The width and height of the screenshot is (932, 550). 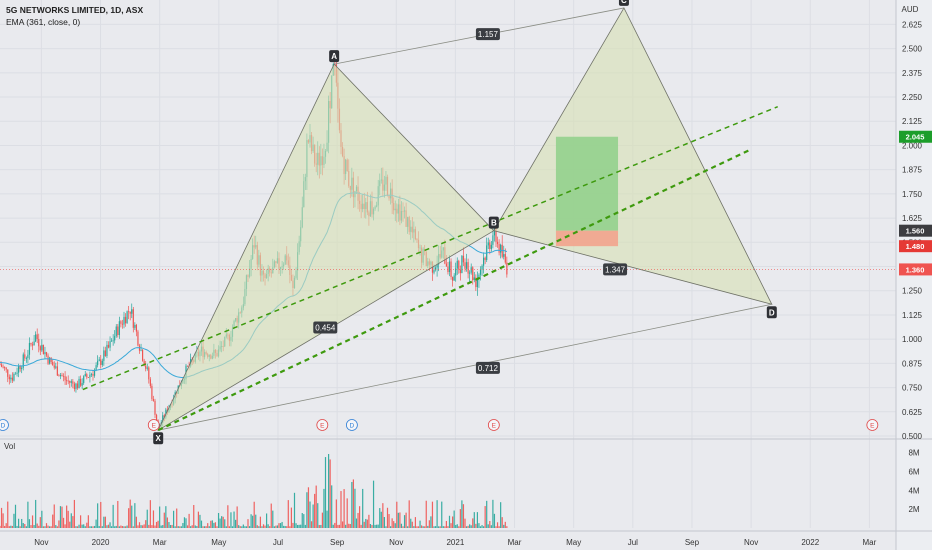 What do you see at coordinates (455, 542) in the screenshot?
I see `x-tick-label: 2021` at bounding box center [455, 542].